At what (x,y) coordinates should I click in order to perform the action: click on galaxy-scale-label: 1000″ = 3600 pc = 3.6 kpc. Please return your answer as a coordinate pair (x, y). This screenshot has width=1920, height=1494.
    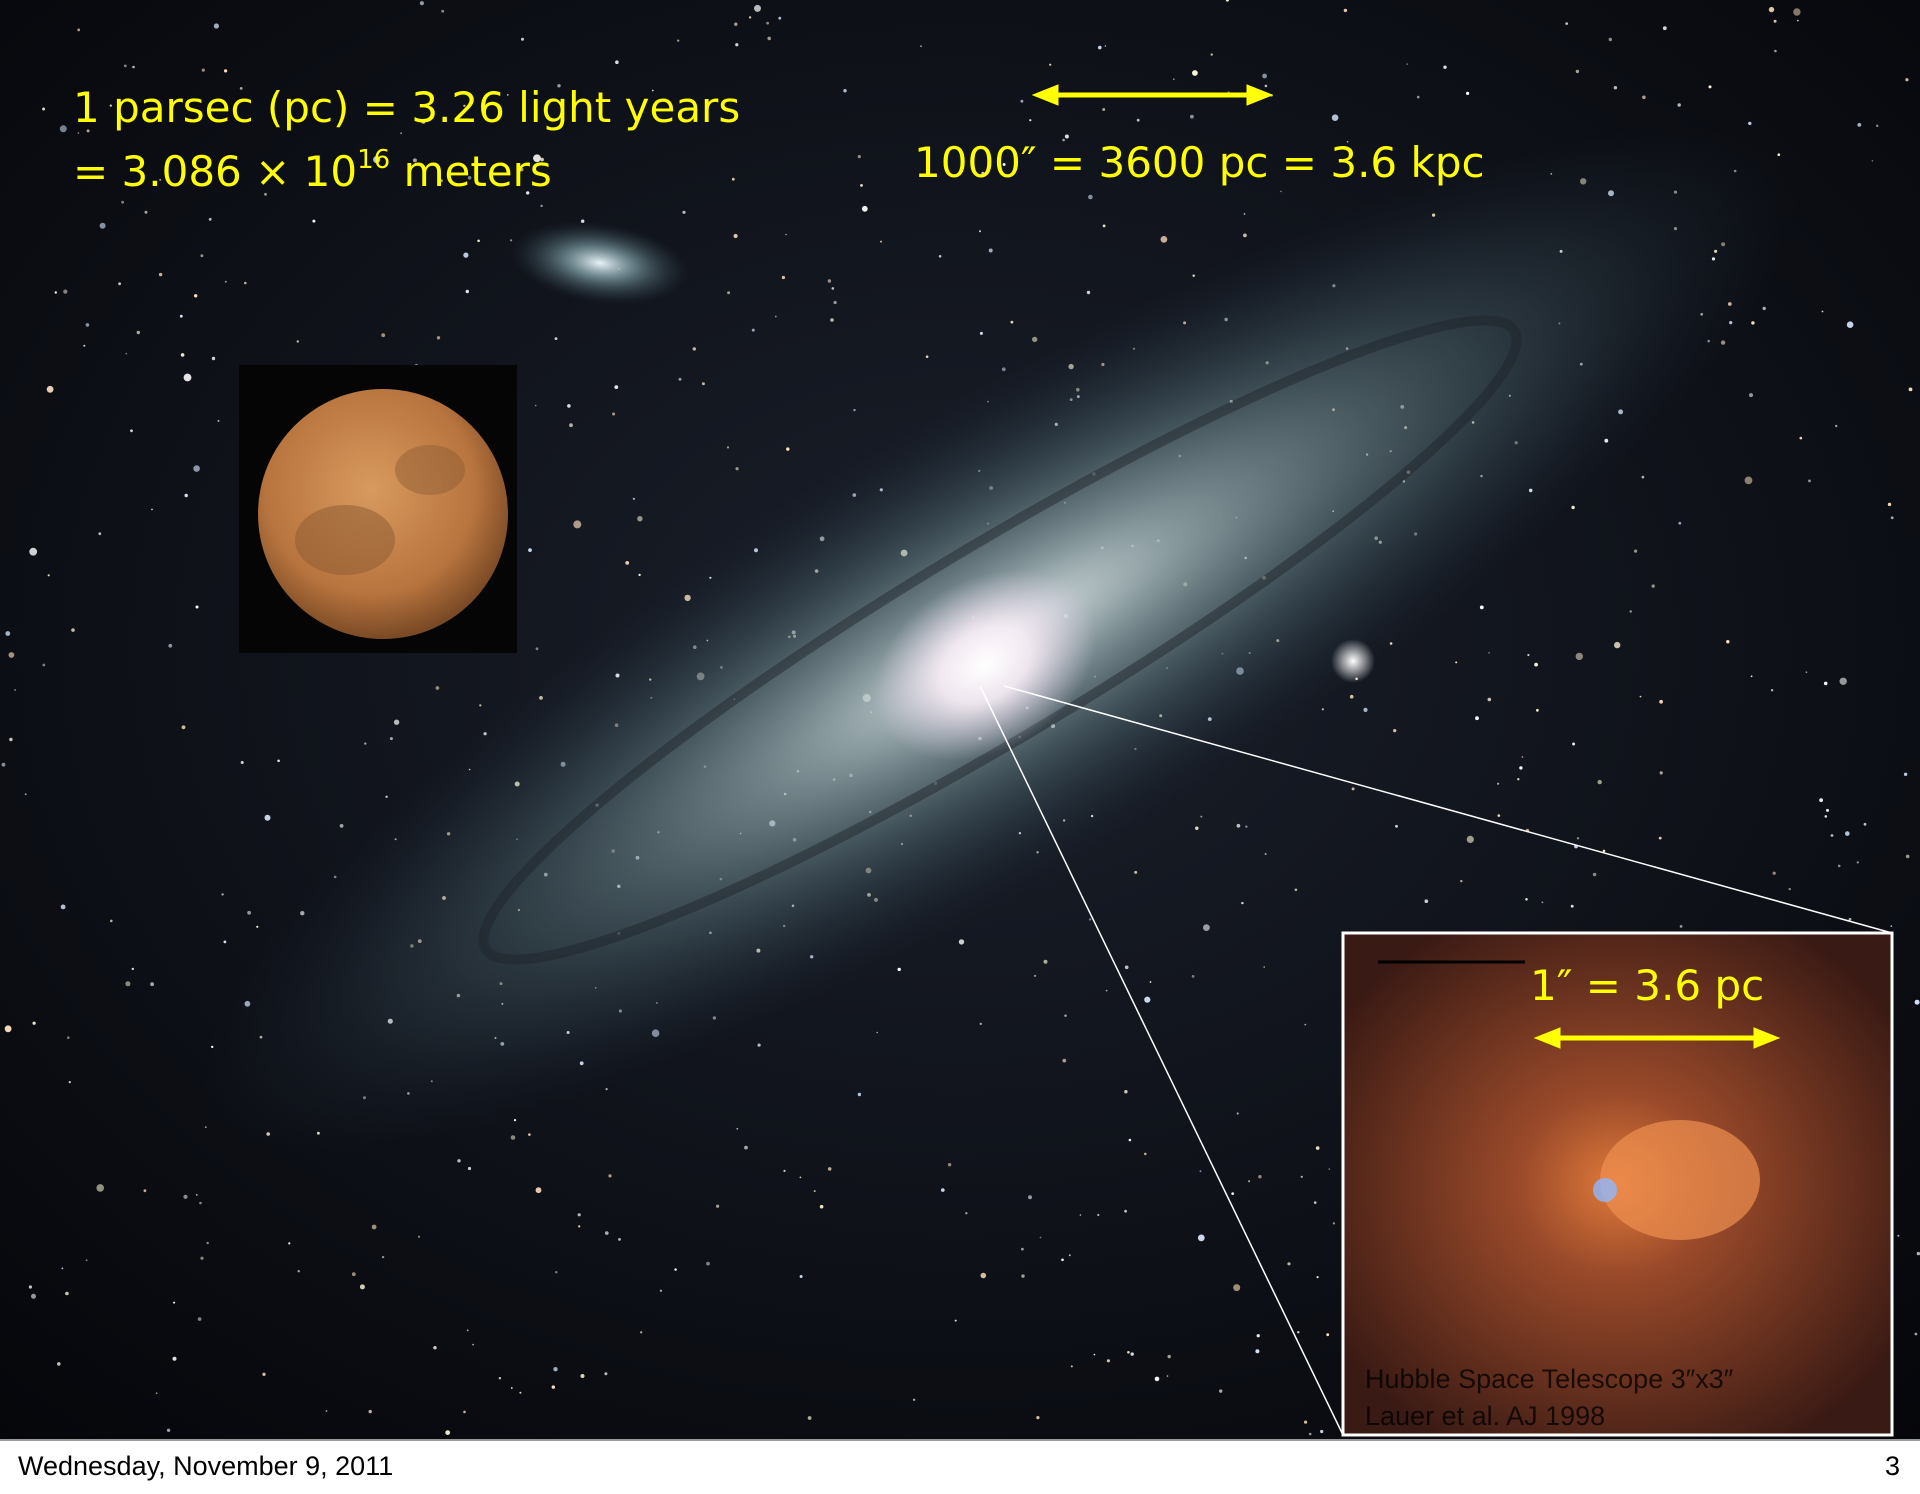
    Looking at the image, I should click on (1199, 162).